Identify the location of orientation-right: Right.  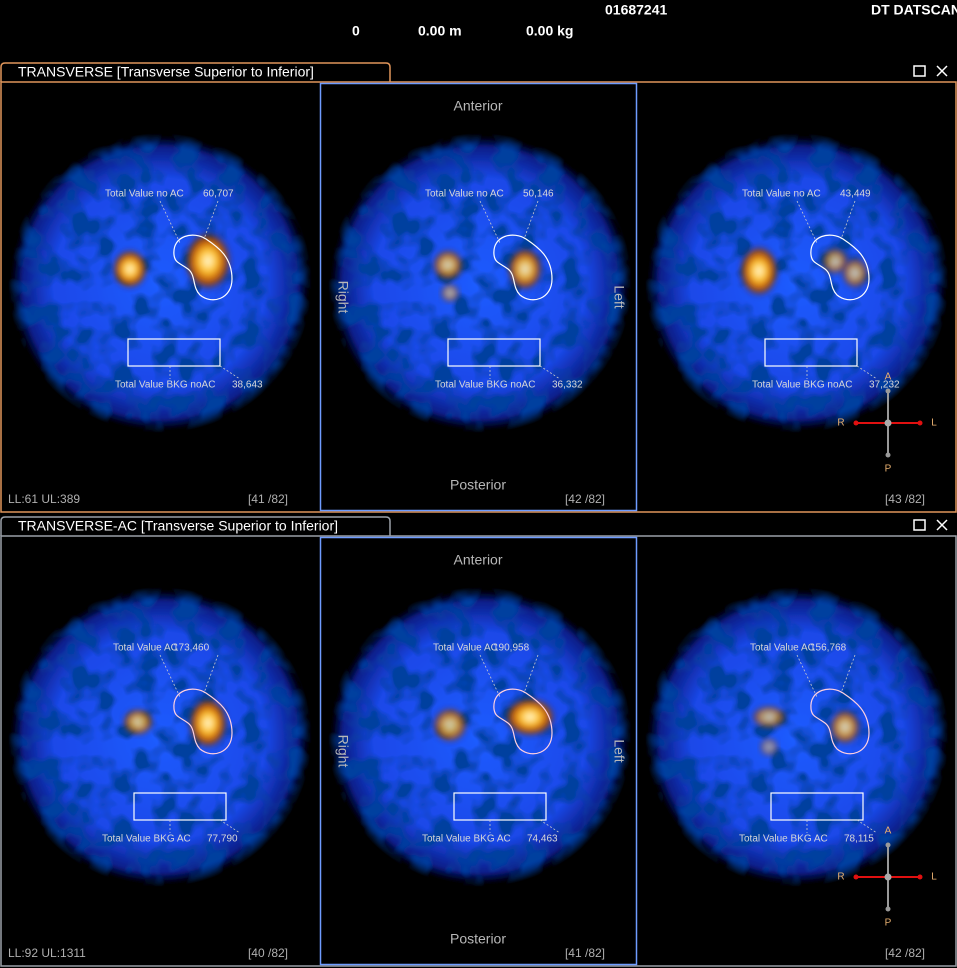
(343, 751).